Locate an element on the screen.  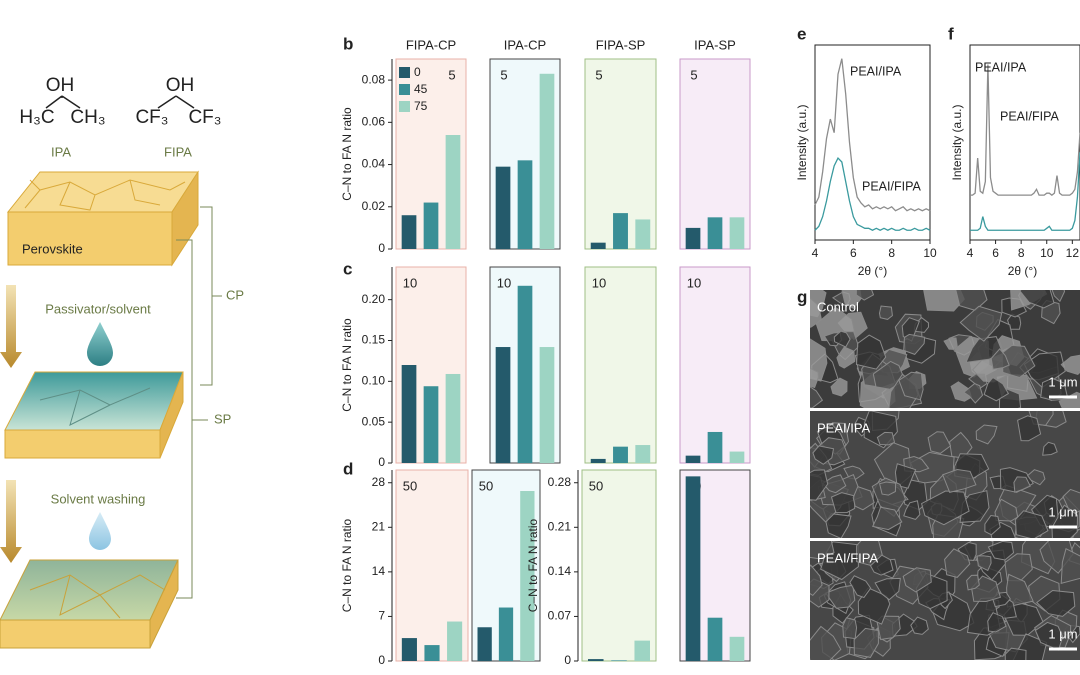
y-tick-label: 0.14 is located at coordinates (560, 571).